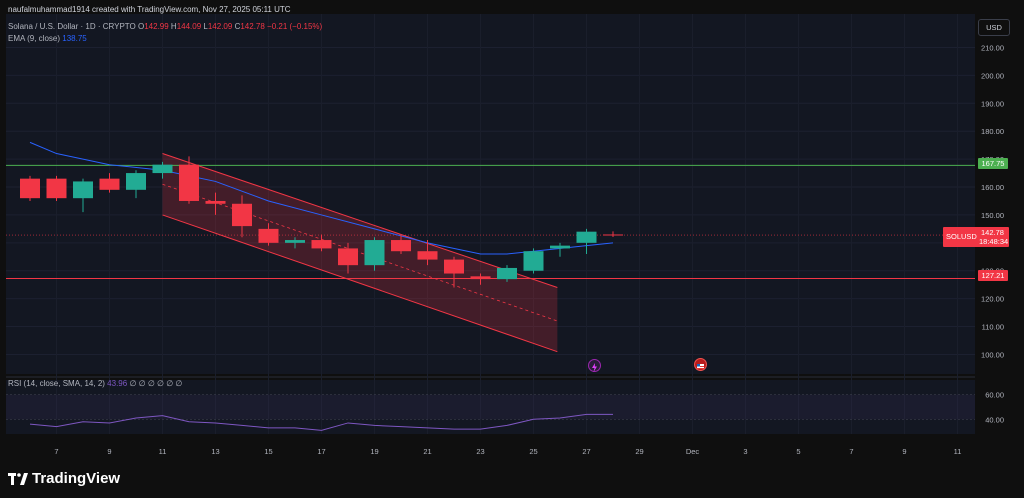 This screenshot has width=1024, height=498. What do you see at coordinates (586, 451) in the screenshot?
I see `x-tick-label: 27` at bounding box center [586, 451].